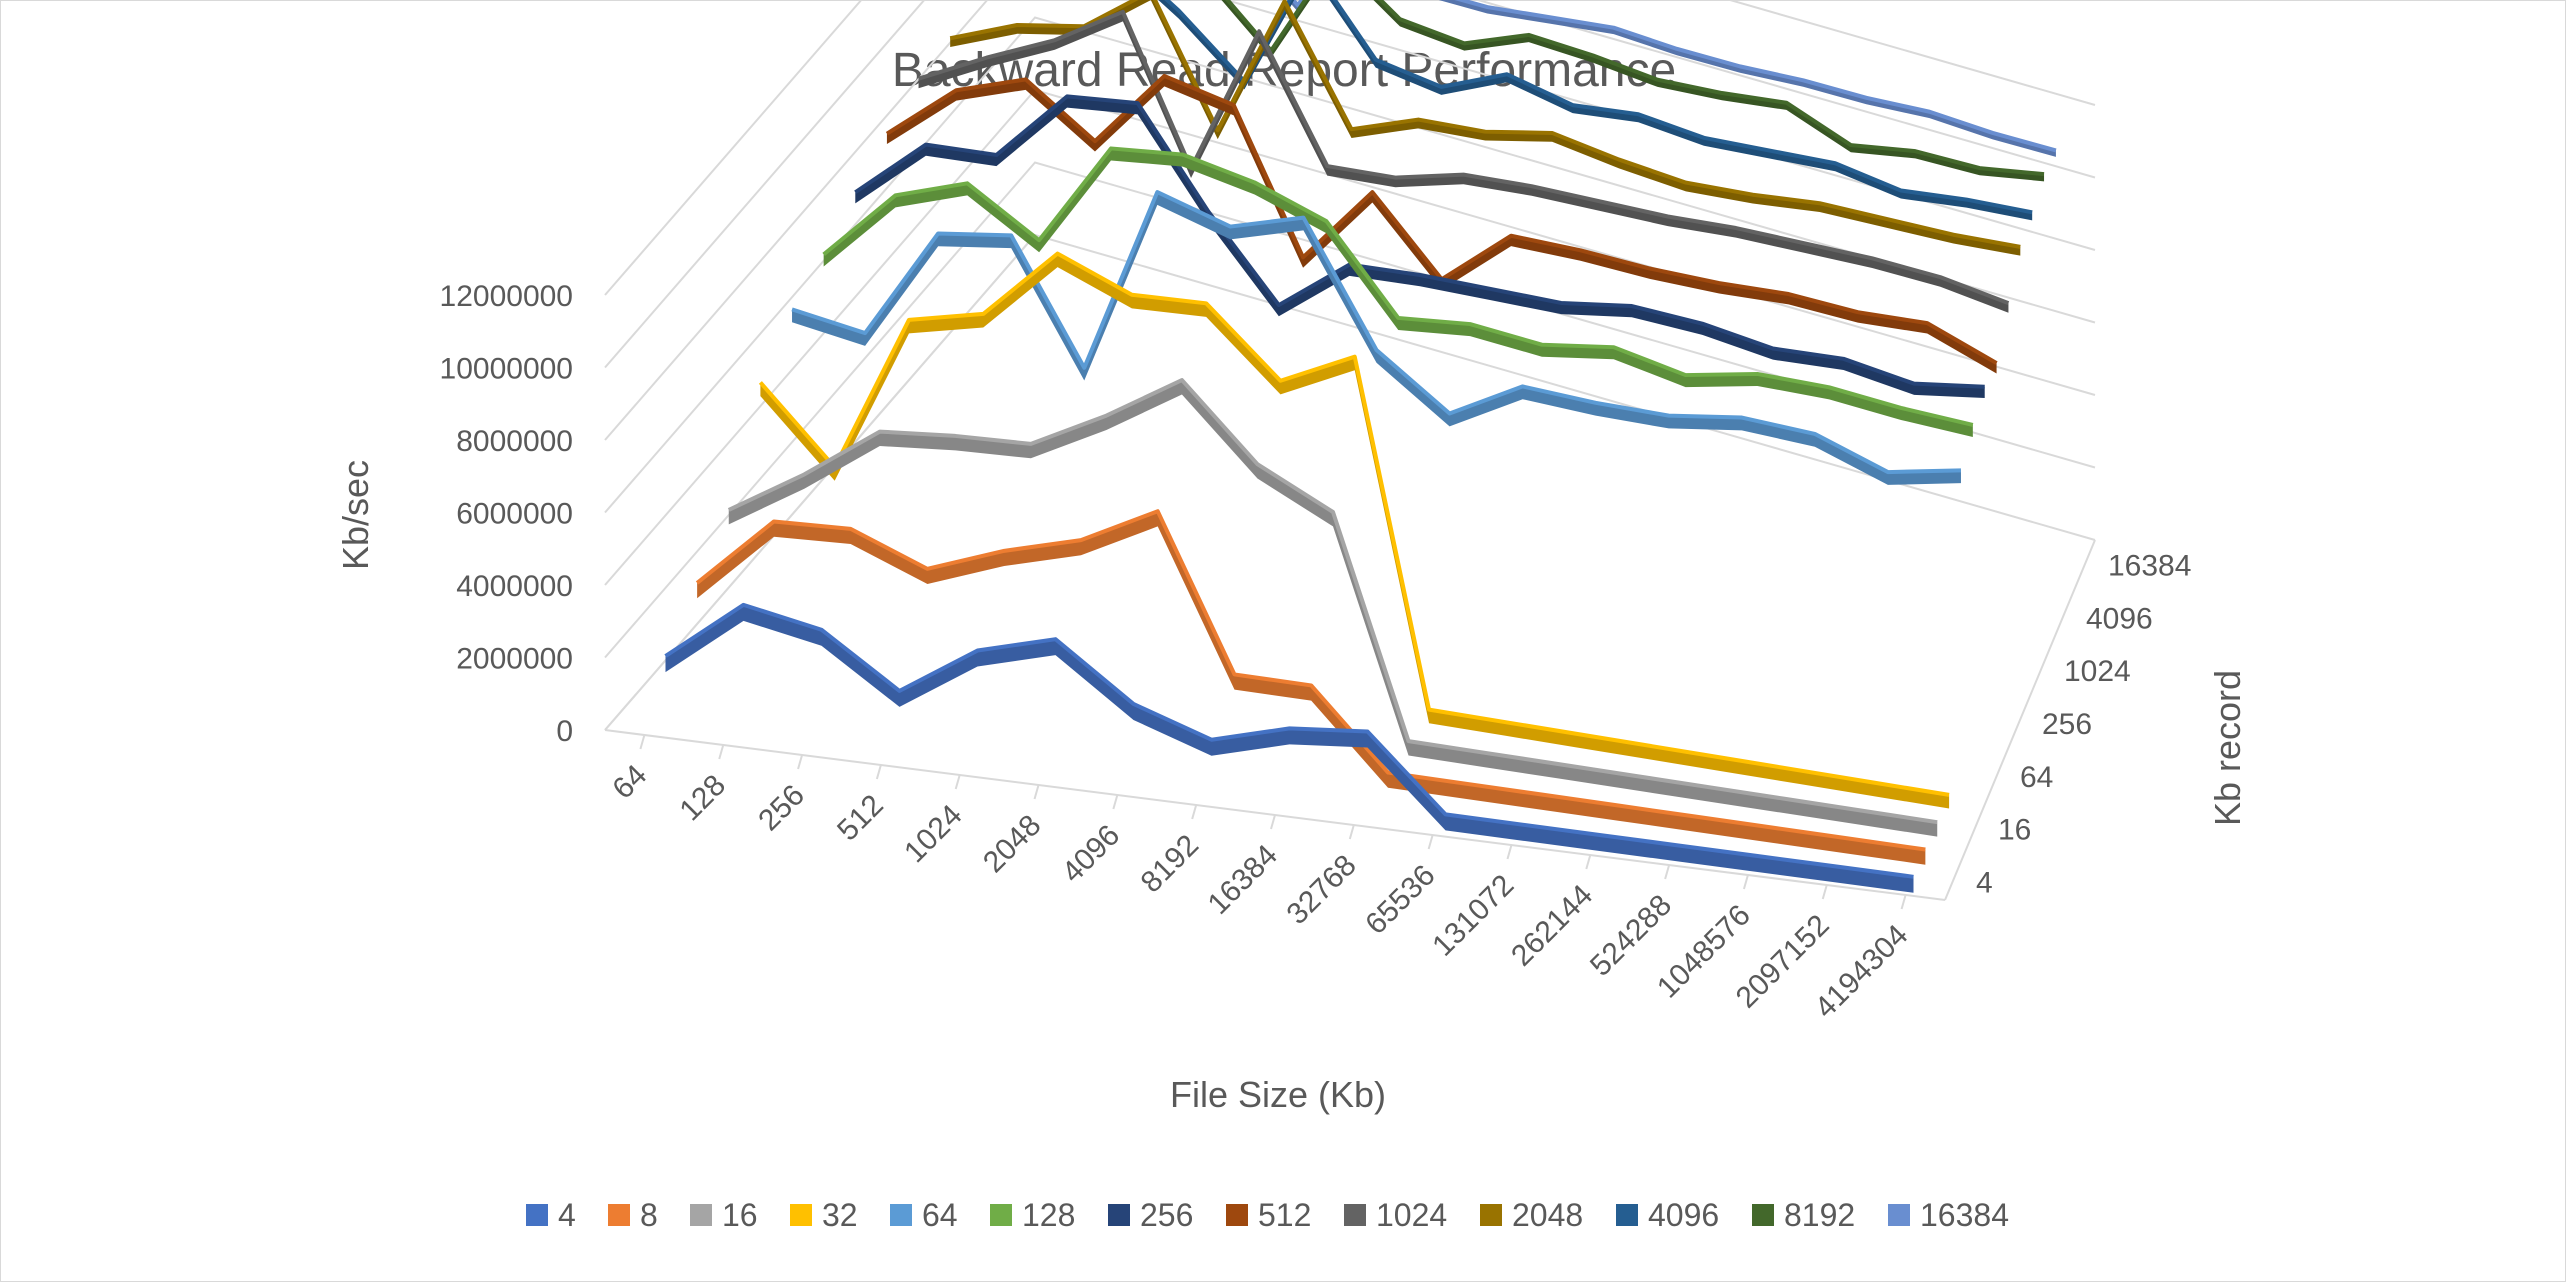 This screenshot has width=2568, height=1284. What do you see at coordinates (1278, 1094) in the screenshot?
I see `x-axis-title: File Size (Kb)` at bounding box center [1278, 1094].